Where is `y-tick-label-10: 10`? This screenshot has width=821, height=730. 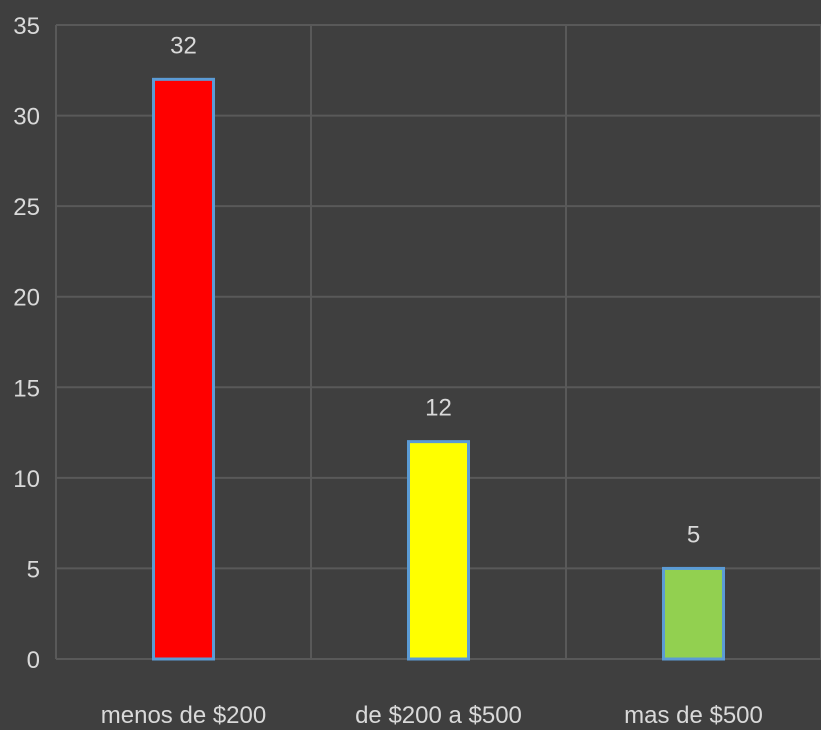 y-tick-label-10: 10 is located at coordinates (26, 479).